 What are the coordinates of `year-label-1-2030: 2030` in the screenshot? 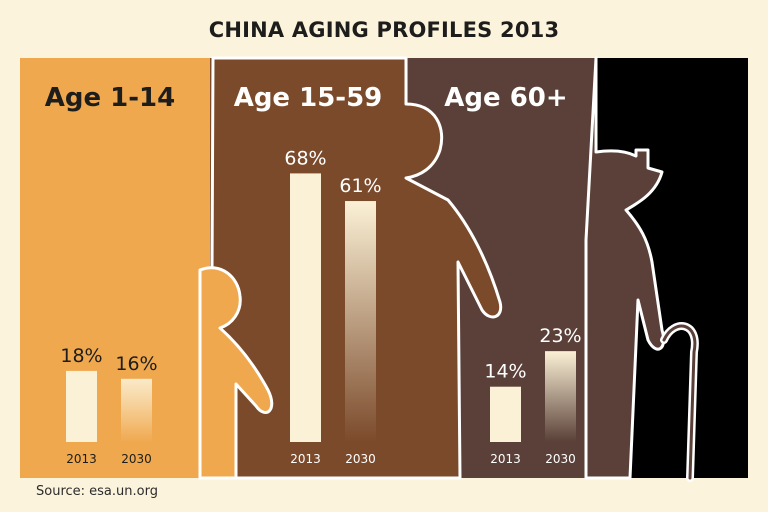 It's located at (136, 459).